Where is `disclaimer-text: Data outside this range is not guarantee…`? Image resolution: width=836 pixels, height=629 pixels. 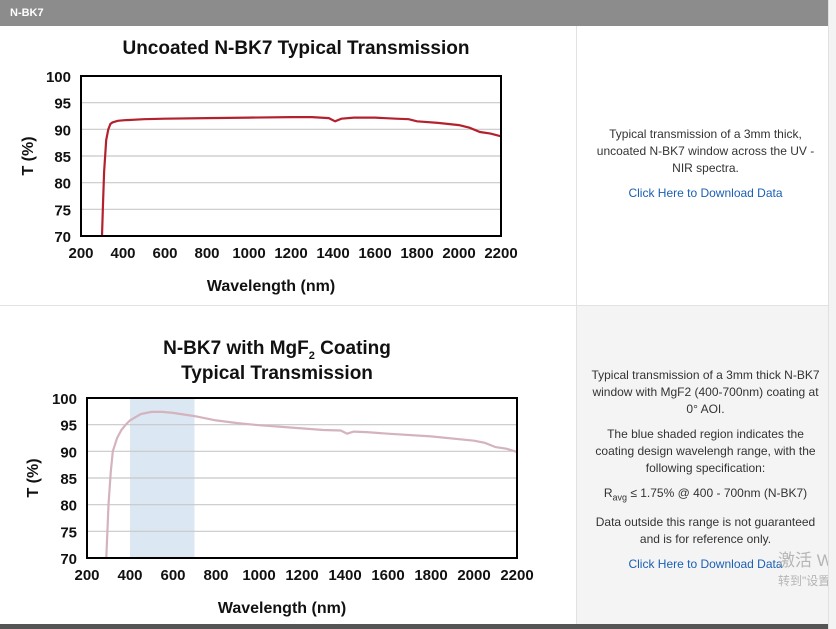 disclaimer-text: Data outside this range is not guarantee… is located at coordinates (705, 531).